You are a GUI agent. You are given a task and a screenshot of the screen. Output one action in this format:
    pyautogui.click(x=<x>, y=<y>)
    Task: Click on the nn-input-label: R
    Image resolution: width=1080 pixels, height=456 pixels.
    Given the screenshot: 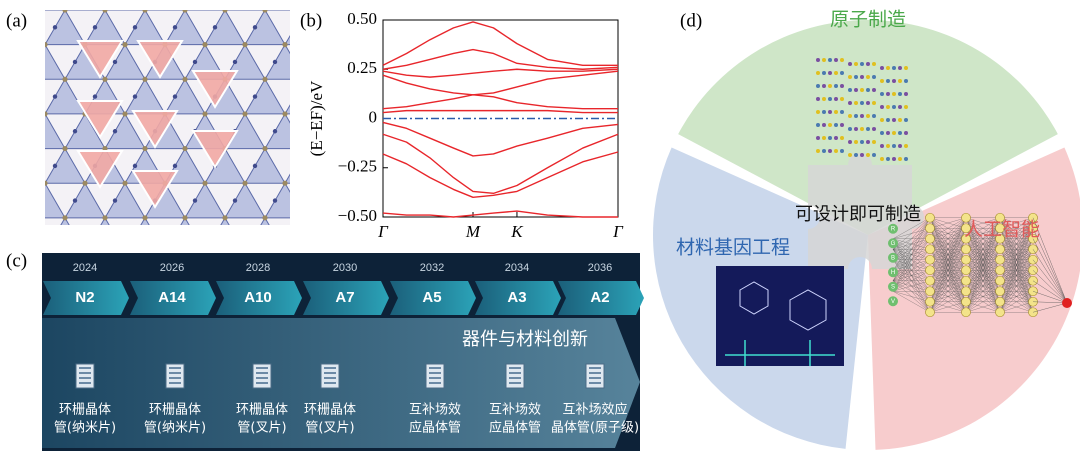 What is the action you would take?
    pyautogui.click(x=893, y=229)
    